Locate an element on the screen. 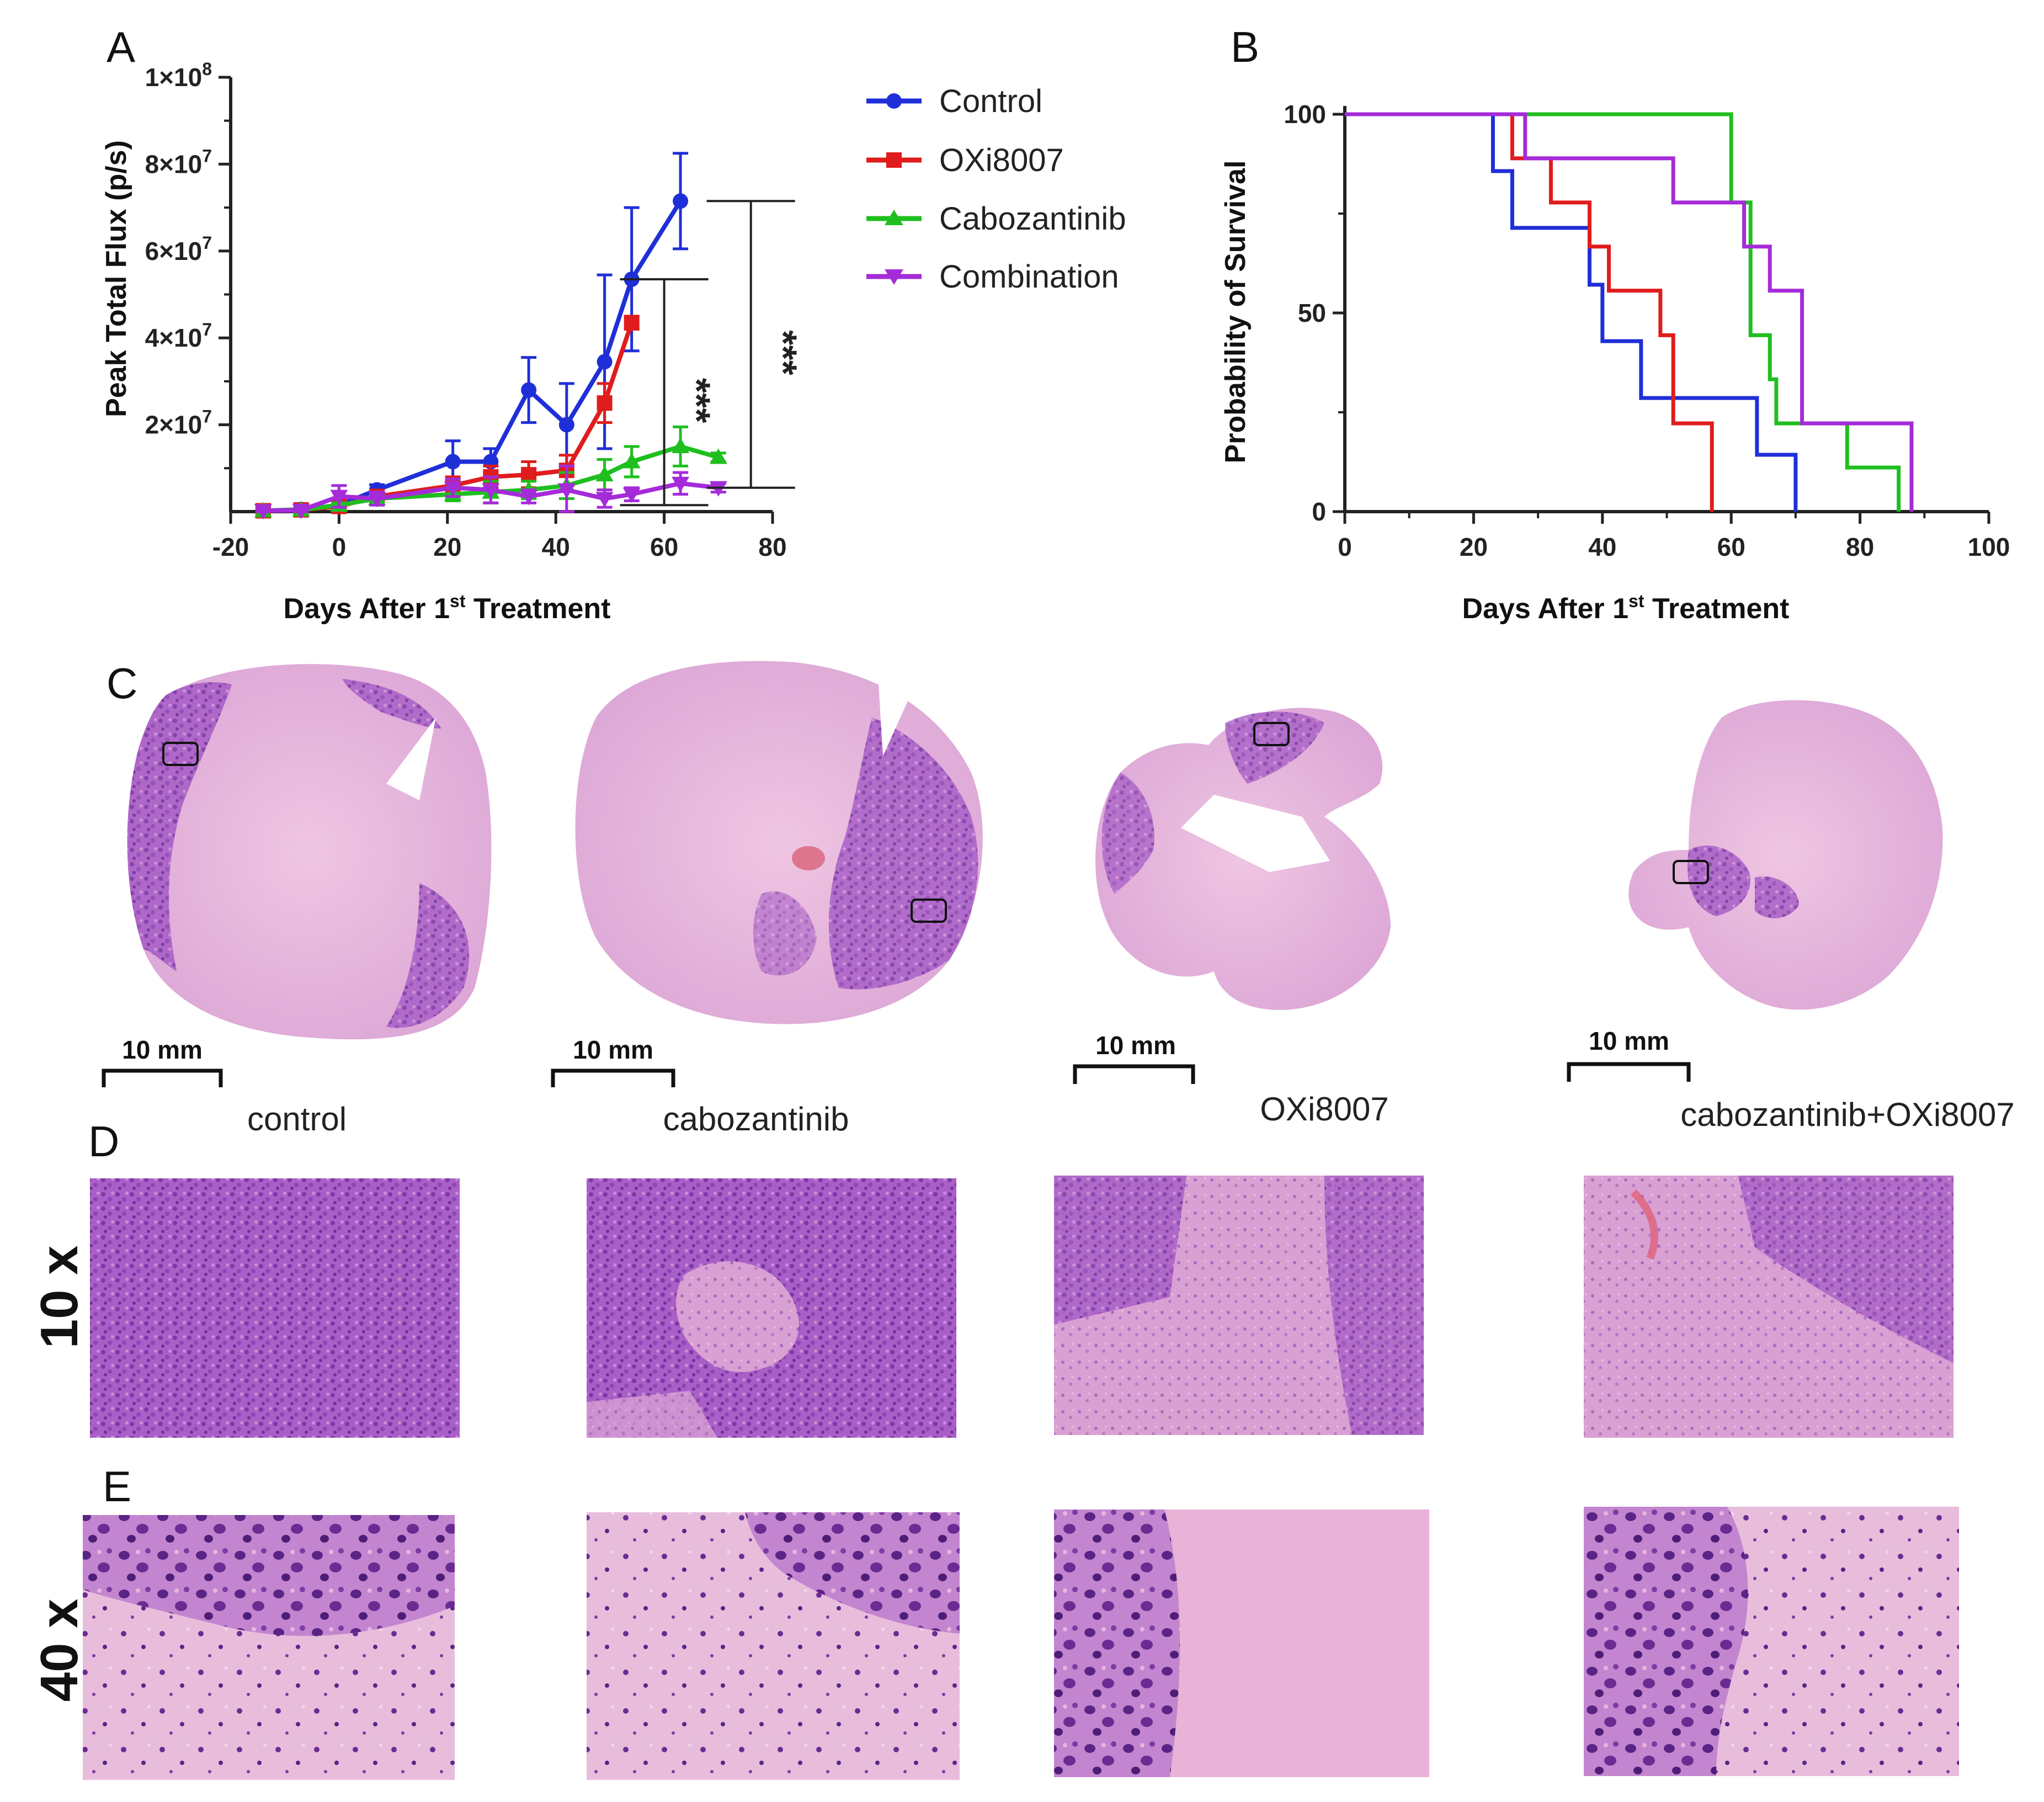 The height and width of the screenshot is (1802, 2044). survival-curve-combo is located at coordinates (1629, 312).